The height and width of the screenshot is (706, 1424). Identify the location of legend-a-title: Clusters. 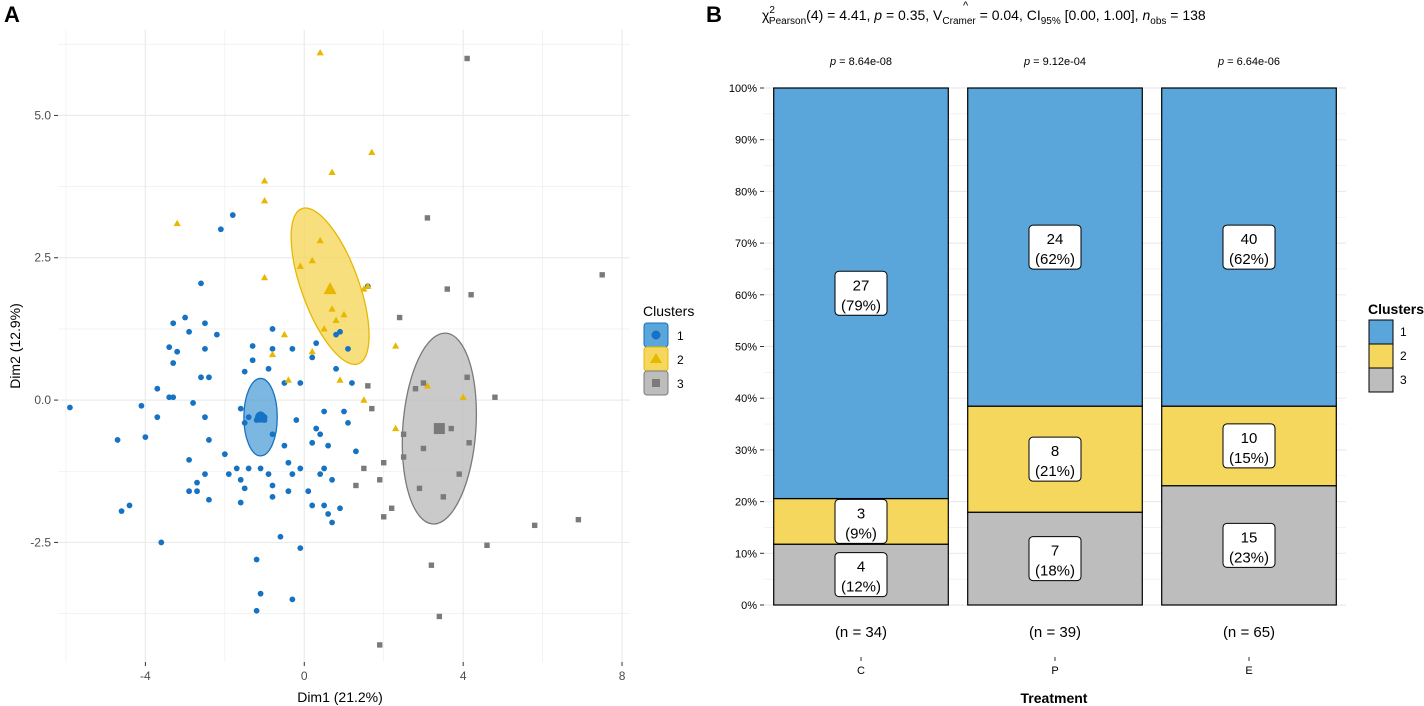
(668, 311).